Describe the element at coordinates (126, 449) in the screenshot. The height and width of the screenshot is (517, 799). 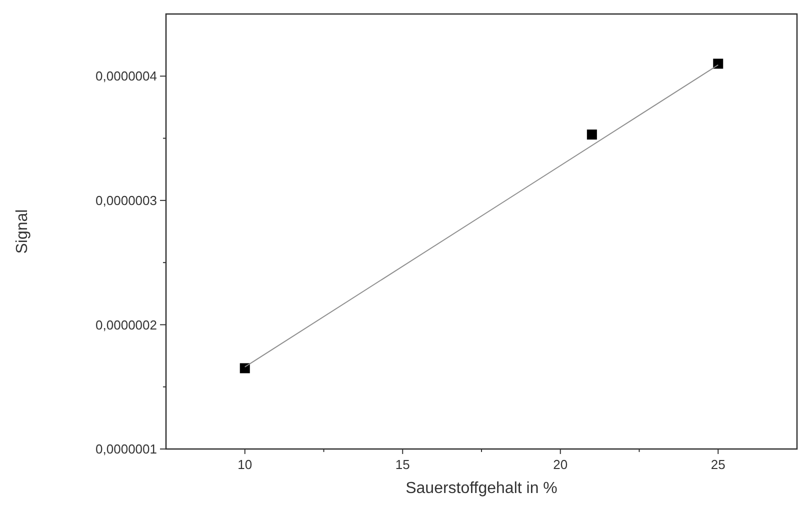
I see `y-tick-label: 0,0000001` at that location.